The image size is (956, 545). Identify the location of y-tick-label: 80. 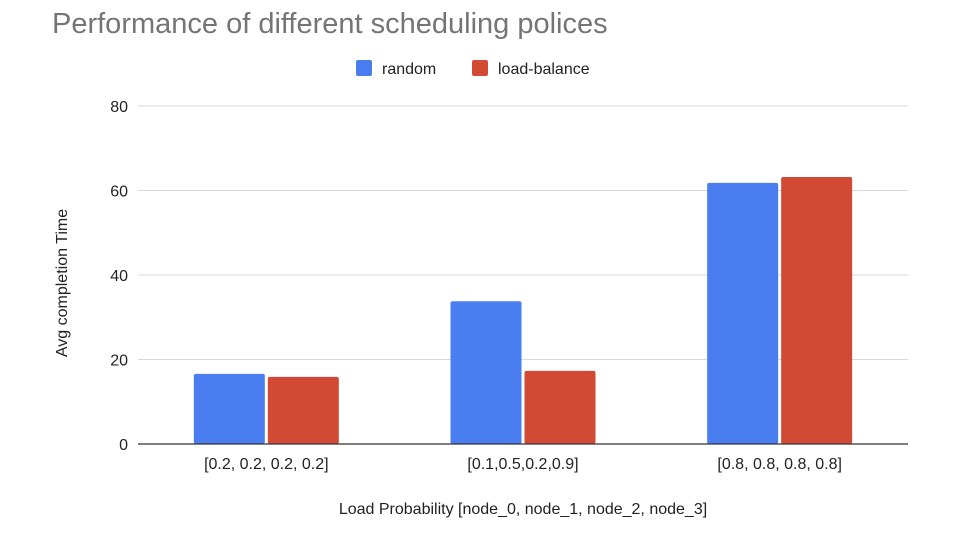
(119, 107).